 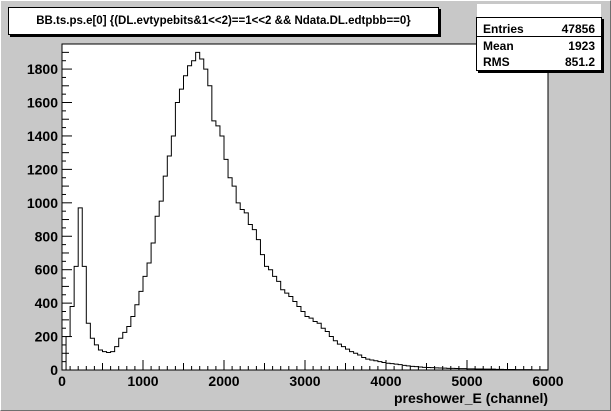 I want to click on x-tick-label: 3000, so click(x=304, y=381).